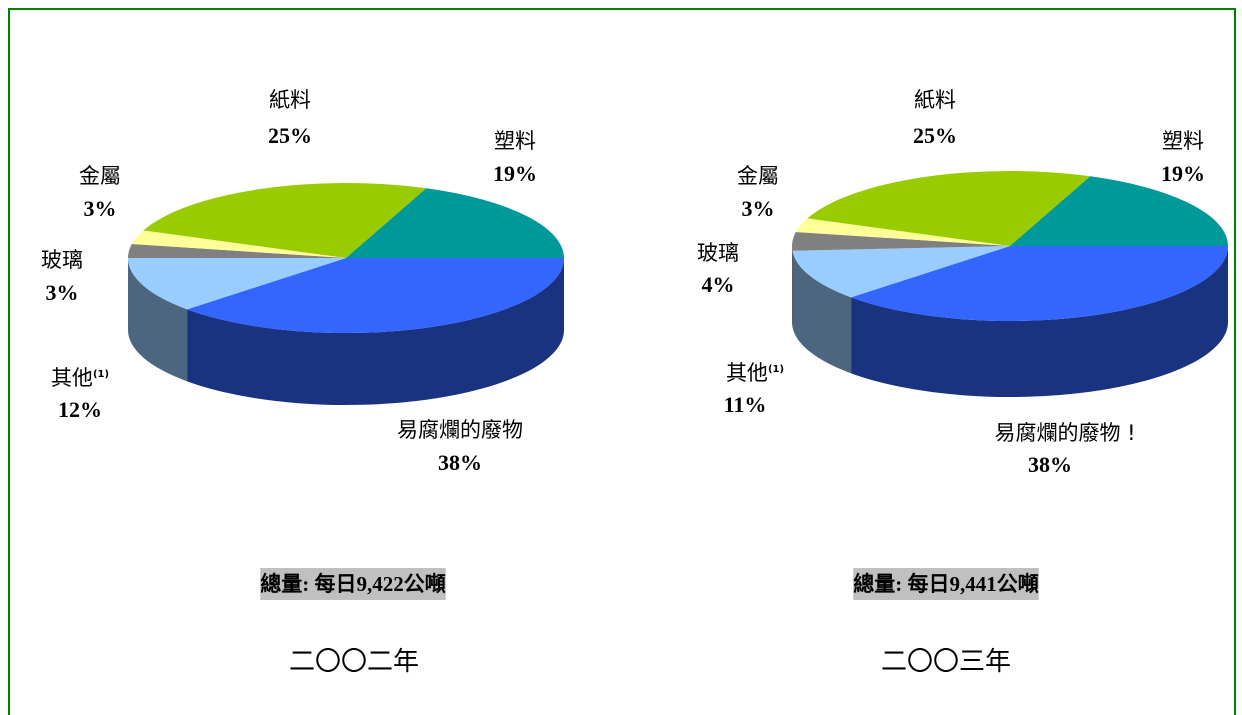 The width and height of the screenshot is (1242, 715). I want to click on year-label: 二〇〇三年, so click(946, 662).